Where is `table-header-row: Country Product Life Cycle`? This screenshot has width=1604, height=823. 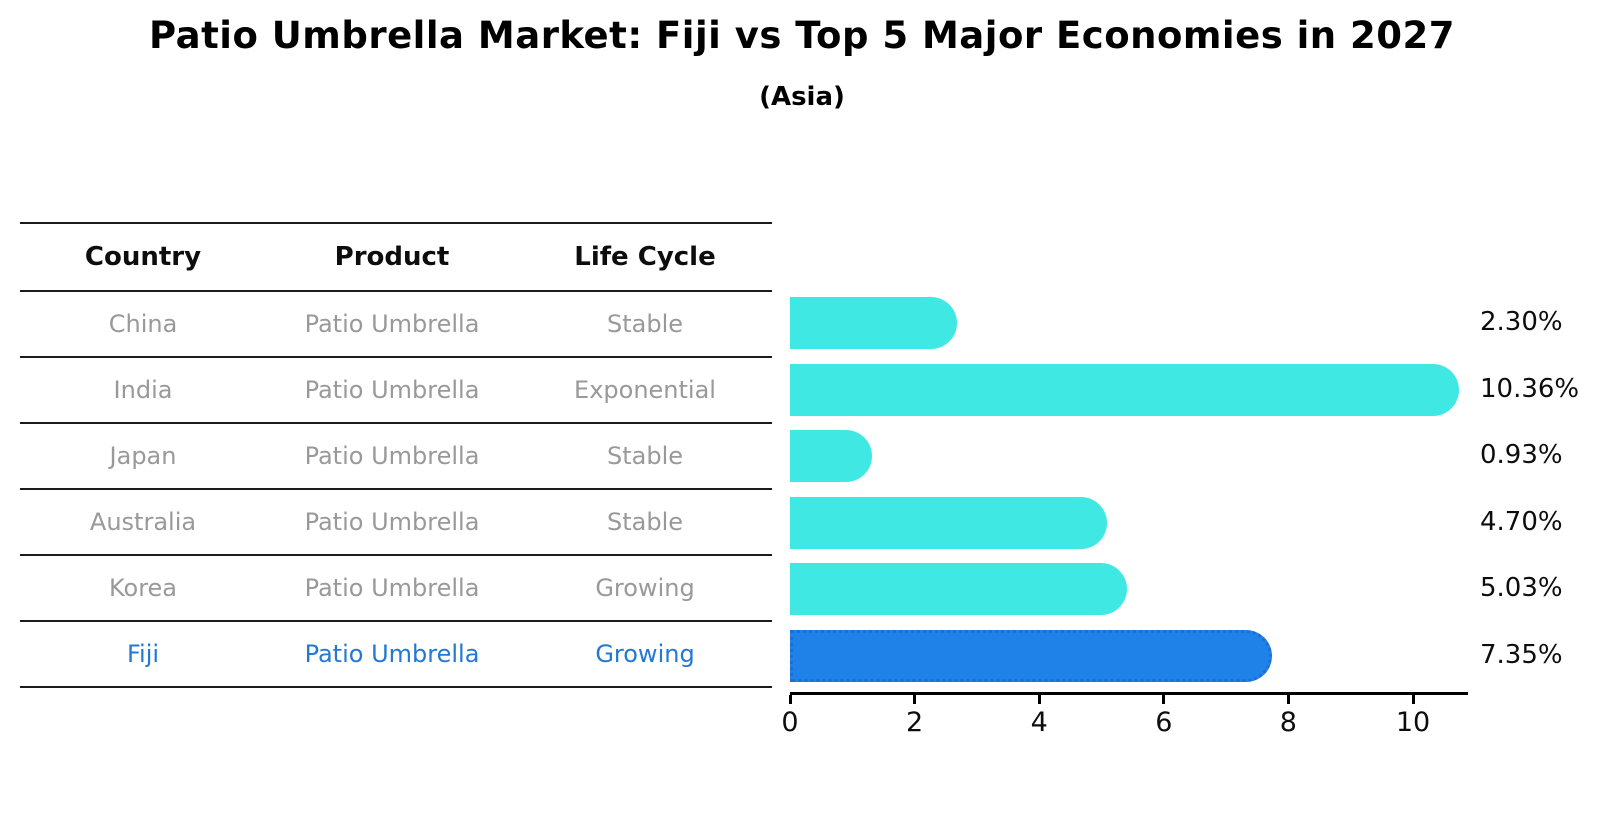 table-header-row: Country Product Life Cycle is located at coordinates (396, 256).